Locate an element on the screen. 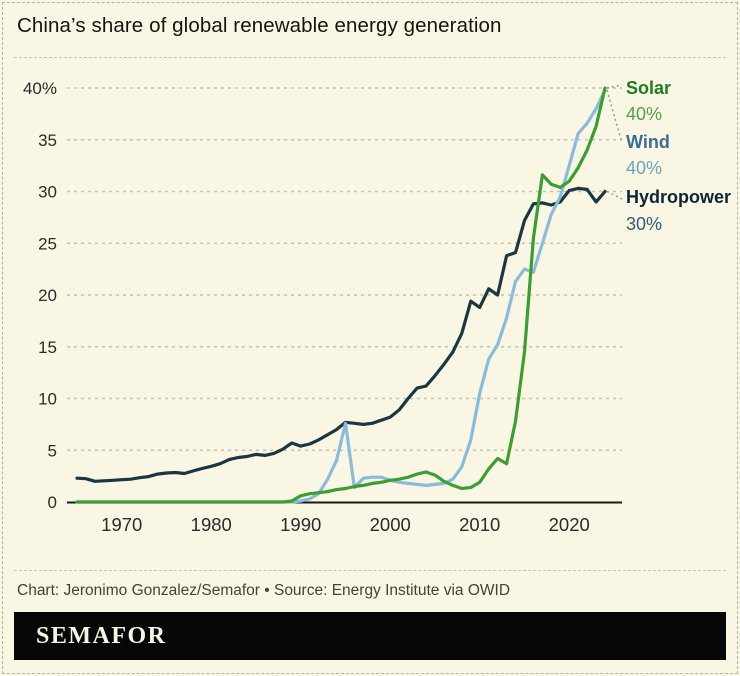 The image size is (740, 676). wind-connector is located at coordinates (614, 116).